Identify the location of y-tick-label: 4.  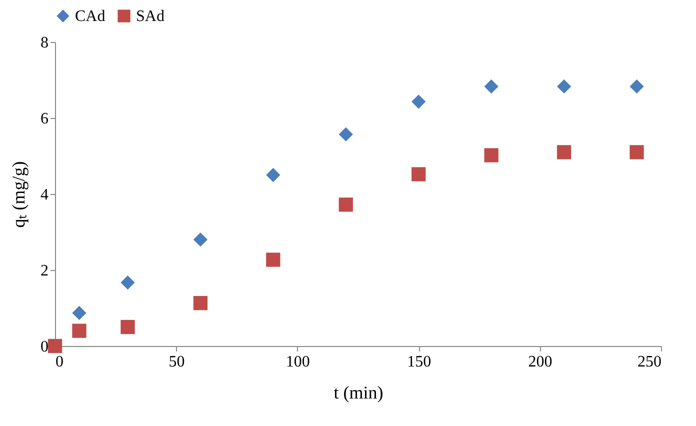
(44, 195).